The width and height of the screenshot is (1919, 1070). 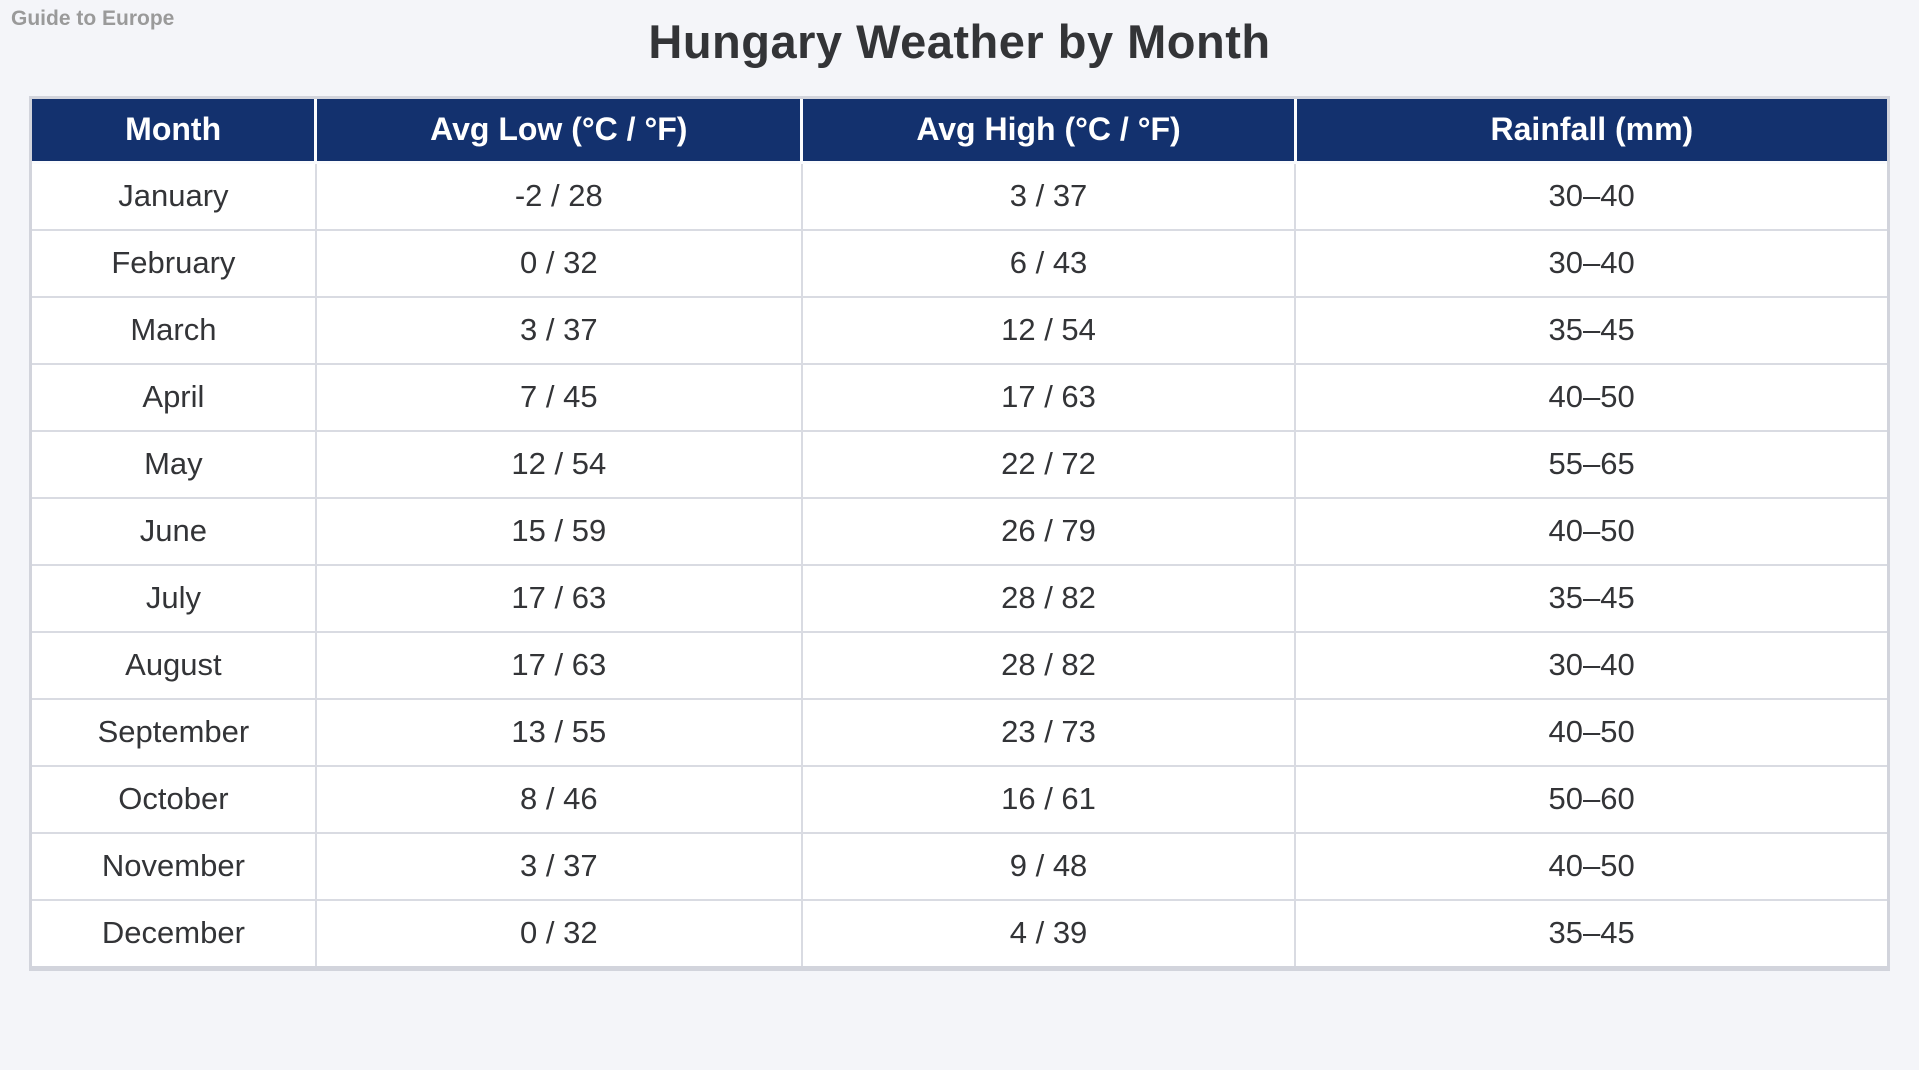 I want to click on cell-month: August, so click(x=174, y=665).